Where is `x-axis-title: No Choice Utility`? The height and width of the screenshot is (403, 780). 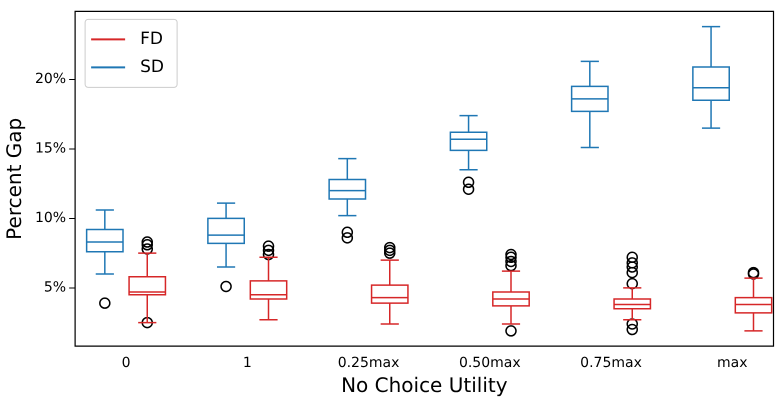 x-axis-title: No Choice Utility is located at coordinates (424, 385).